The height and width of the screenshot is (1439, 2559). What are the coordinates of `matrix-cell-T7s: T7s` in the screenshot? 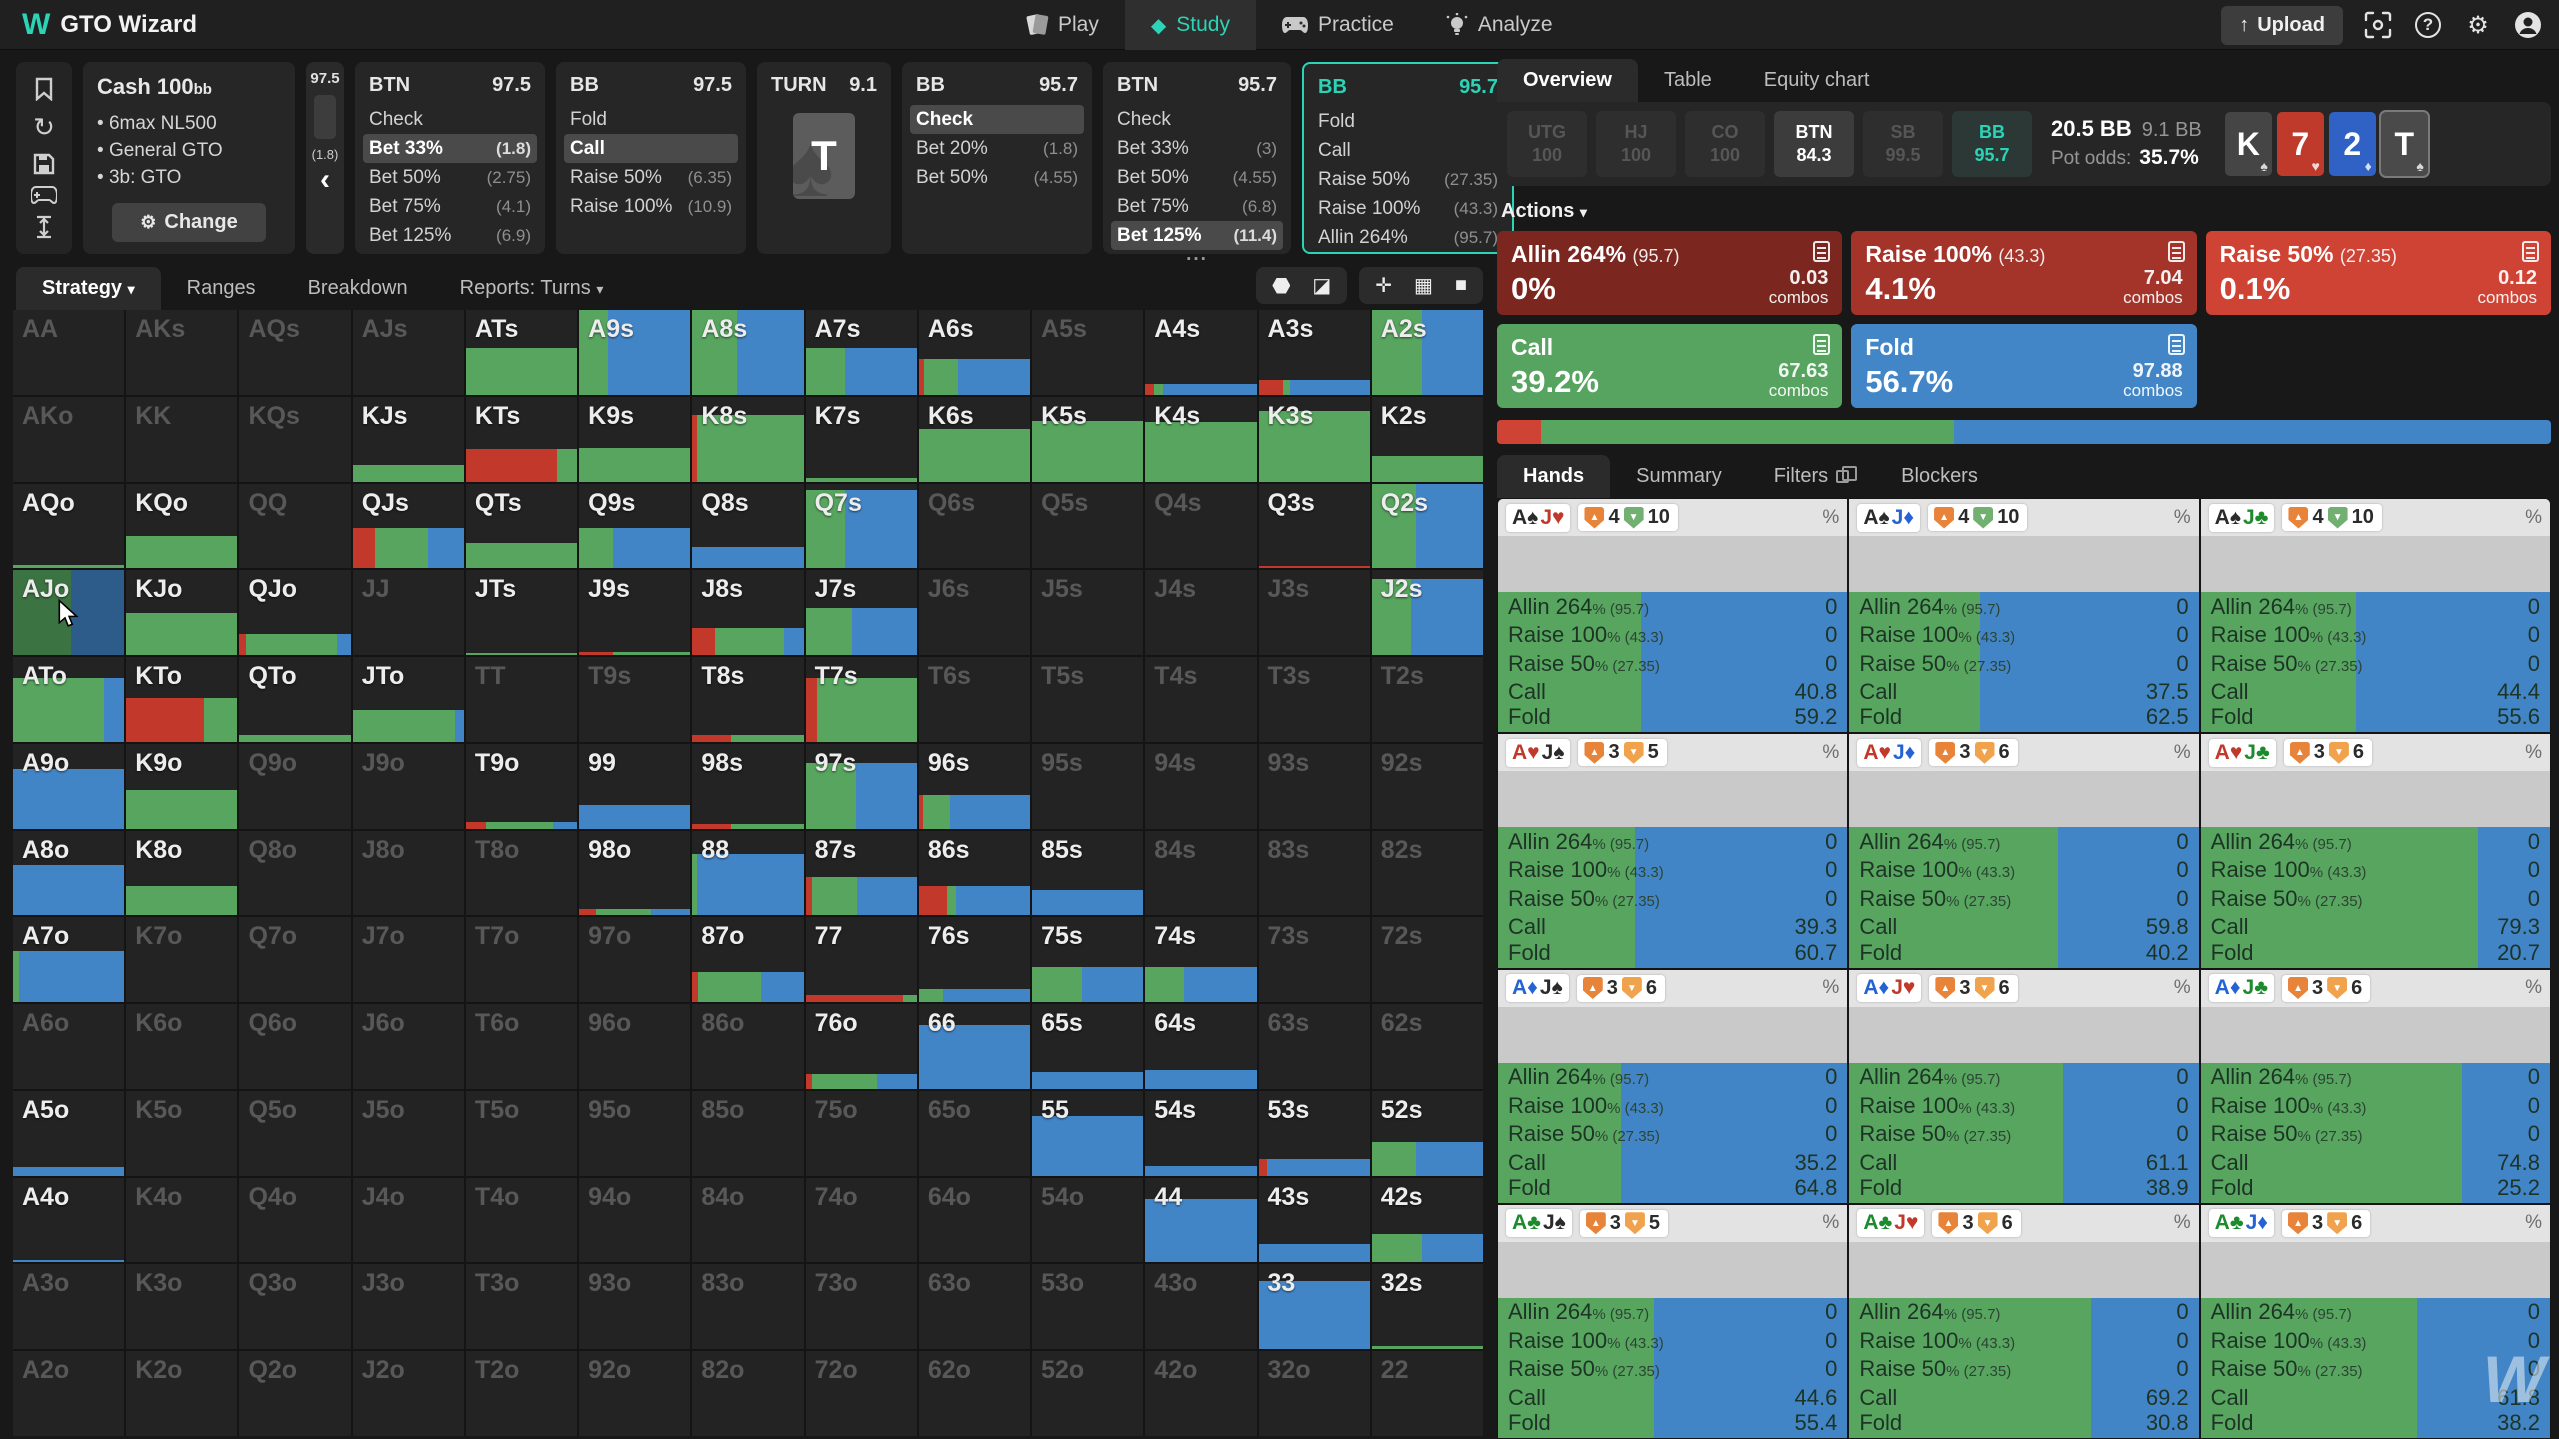 It's located at (861, 699).